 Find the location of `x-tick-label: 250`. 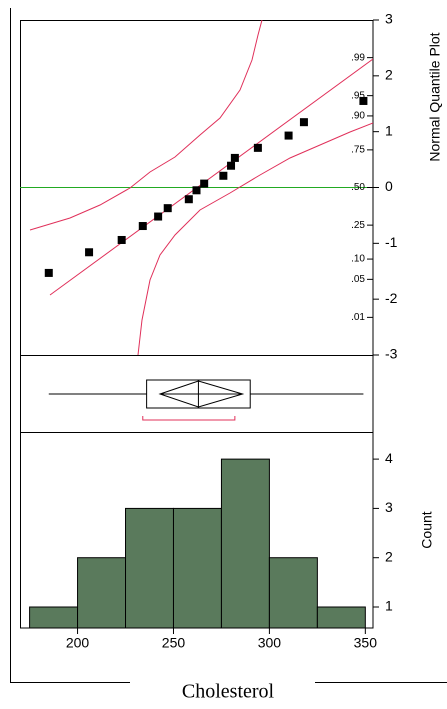

x-tick-label: 250 is located at coordinates (174, 643).